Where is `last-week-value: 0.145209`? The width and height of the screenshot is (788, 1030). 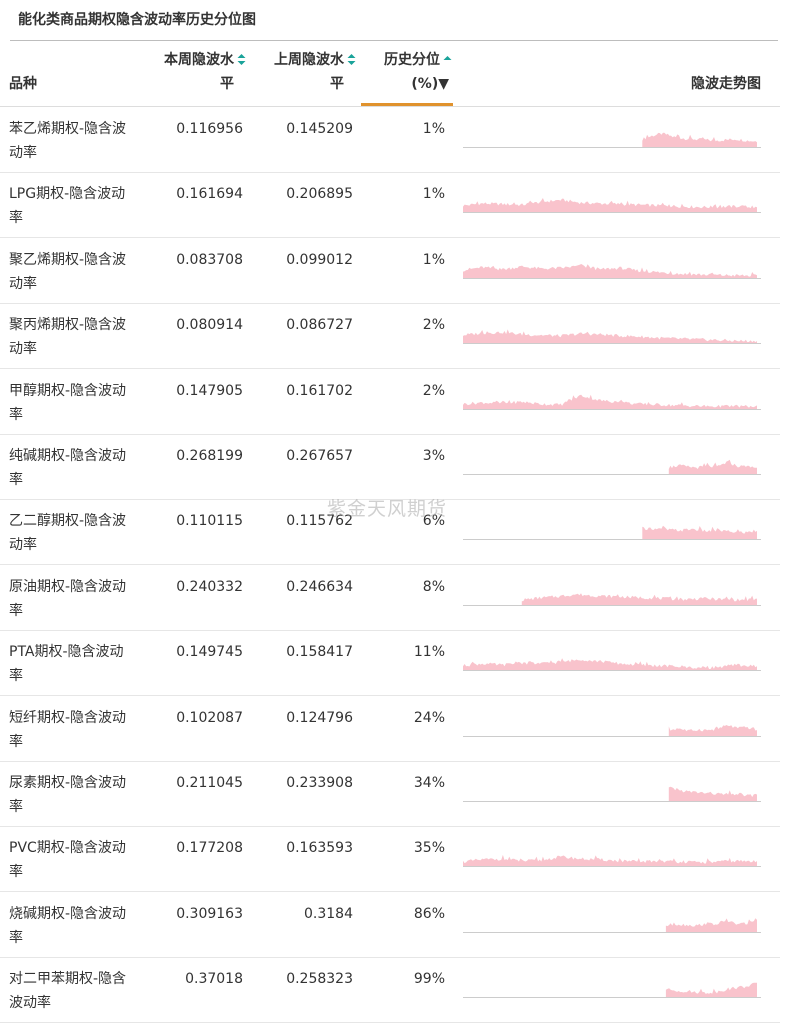
last-week-value: 0.145209 is located at coordinates (319, 129).